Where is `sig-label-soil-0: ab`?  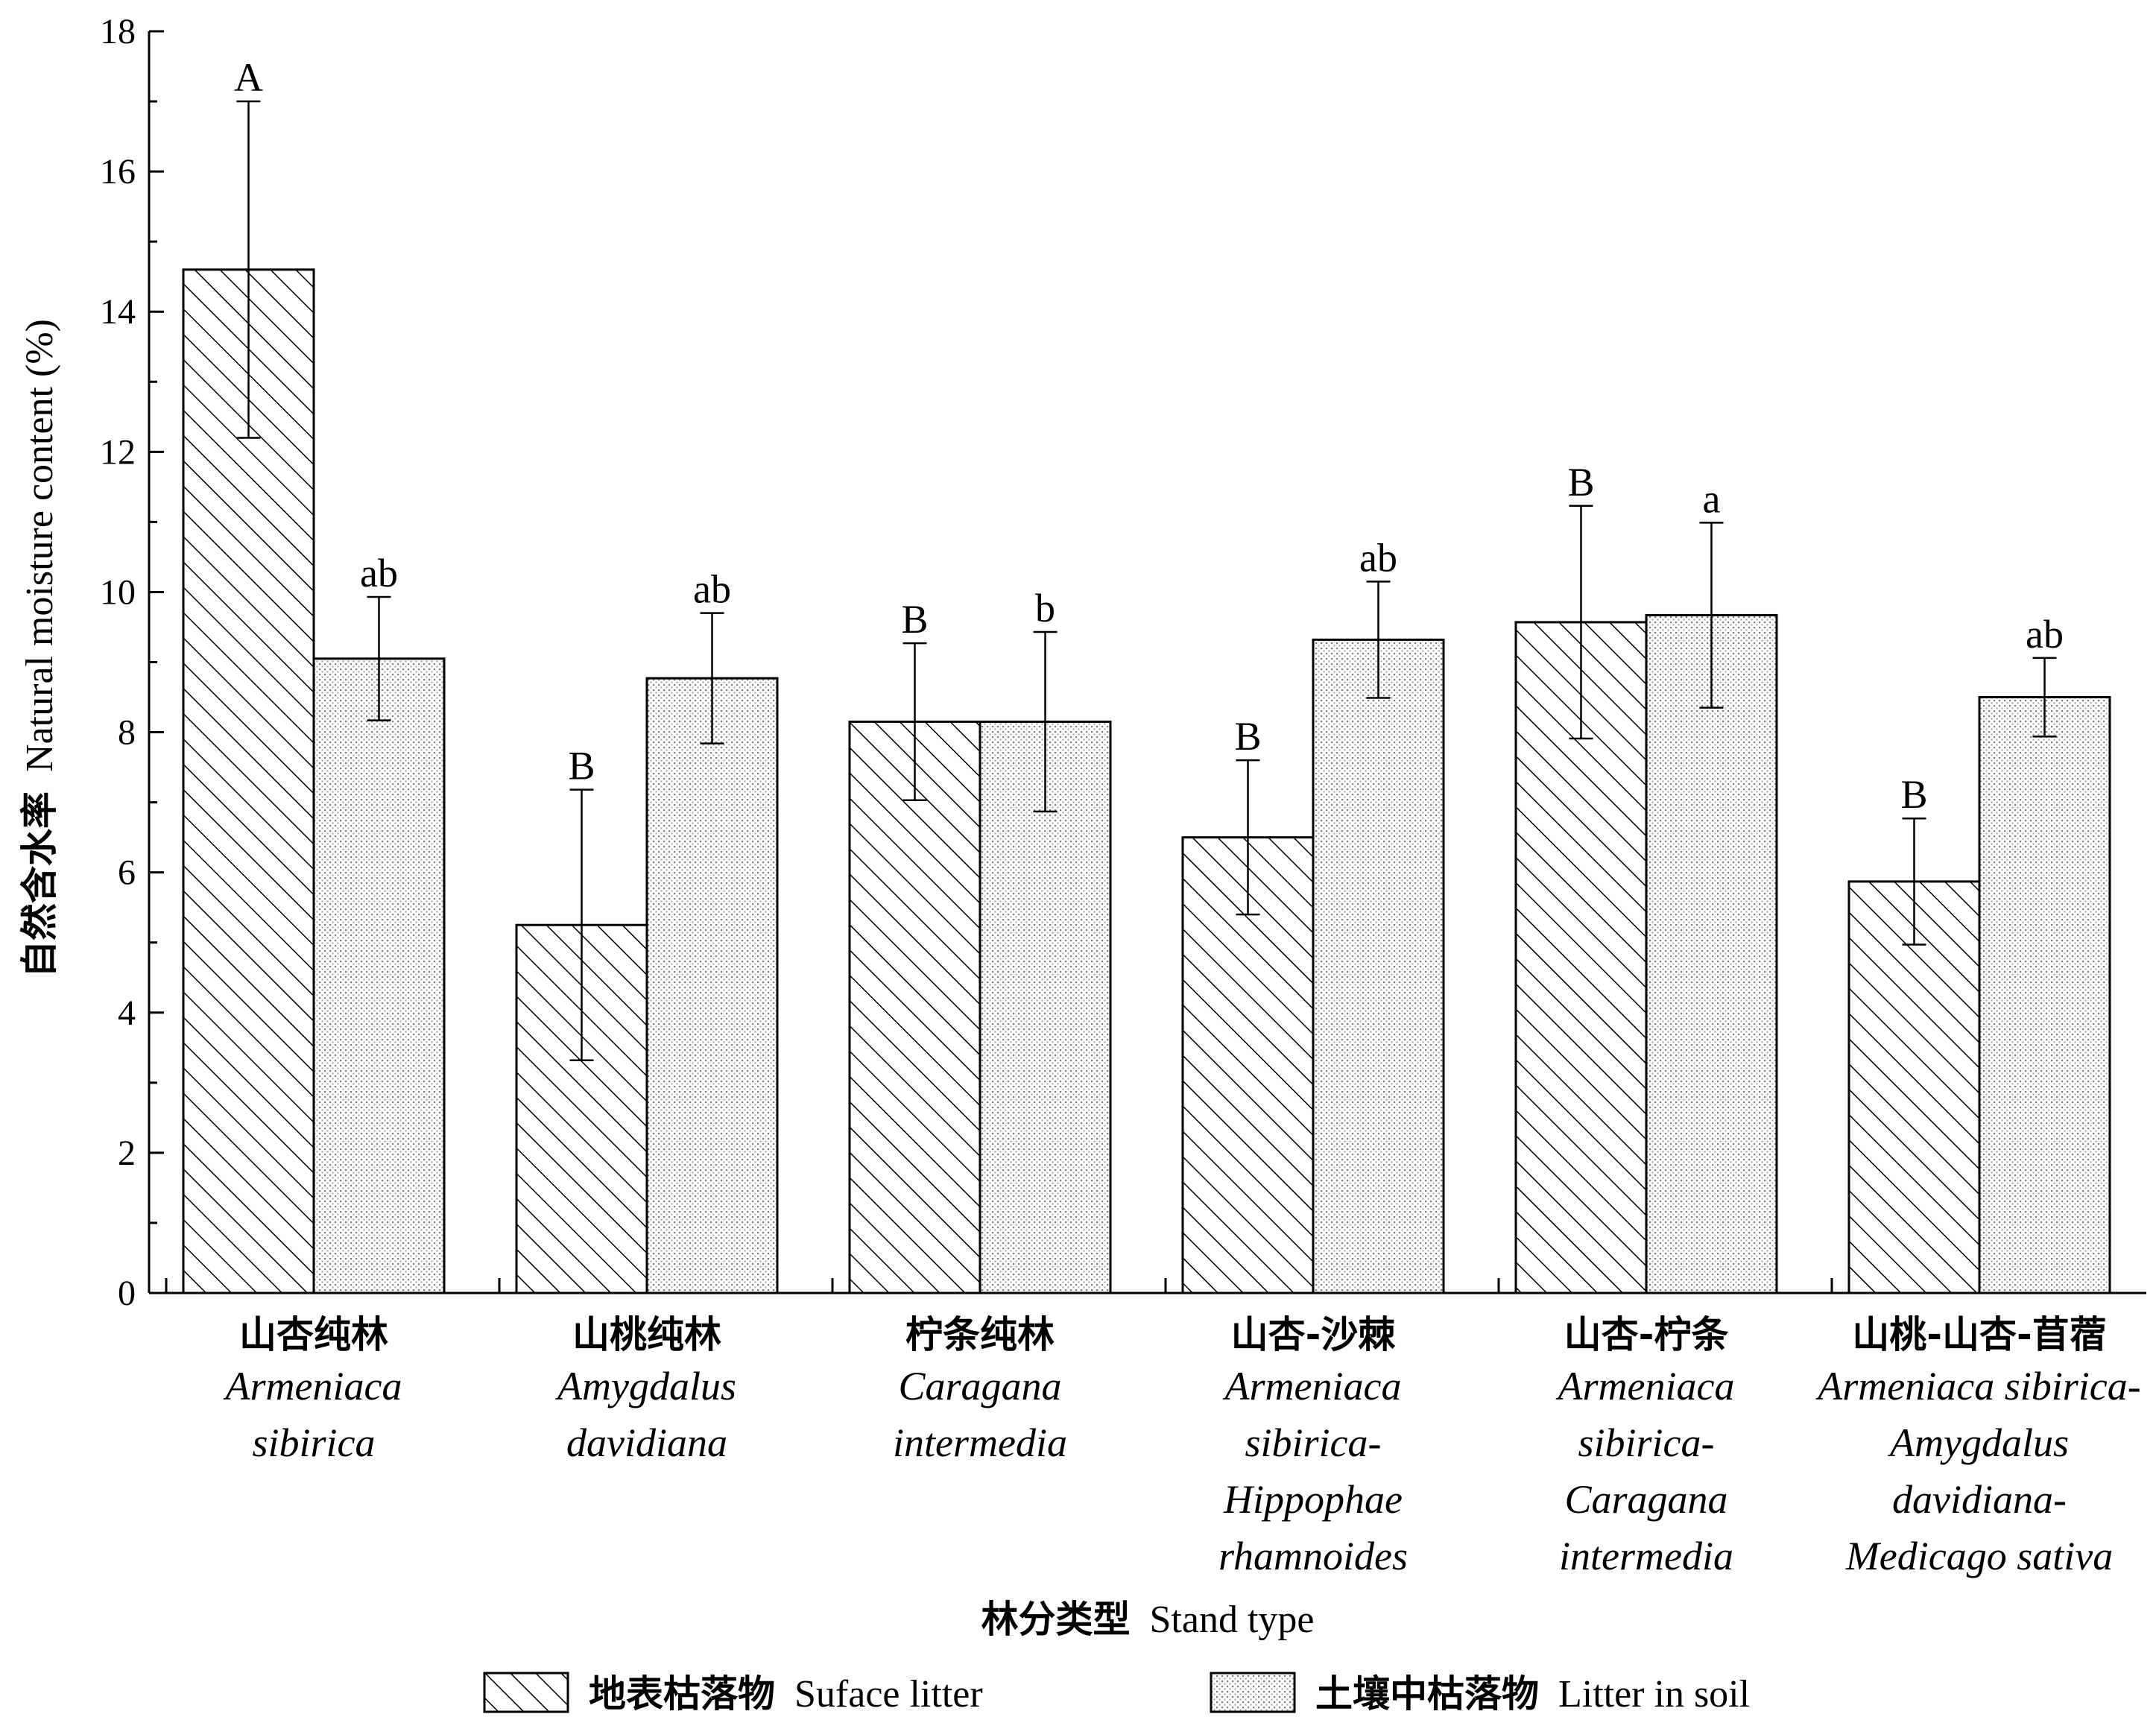
sig-label-soil-0: ab is located at coordinates (379, 573).